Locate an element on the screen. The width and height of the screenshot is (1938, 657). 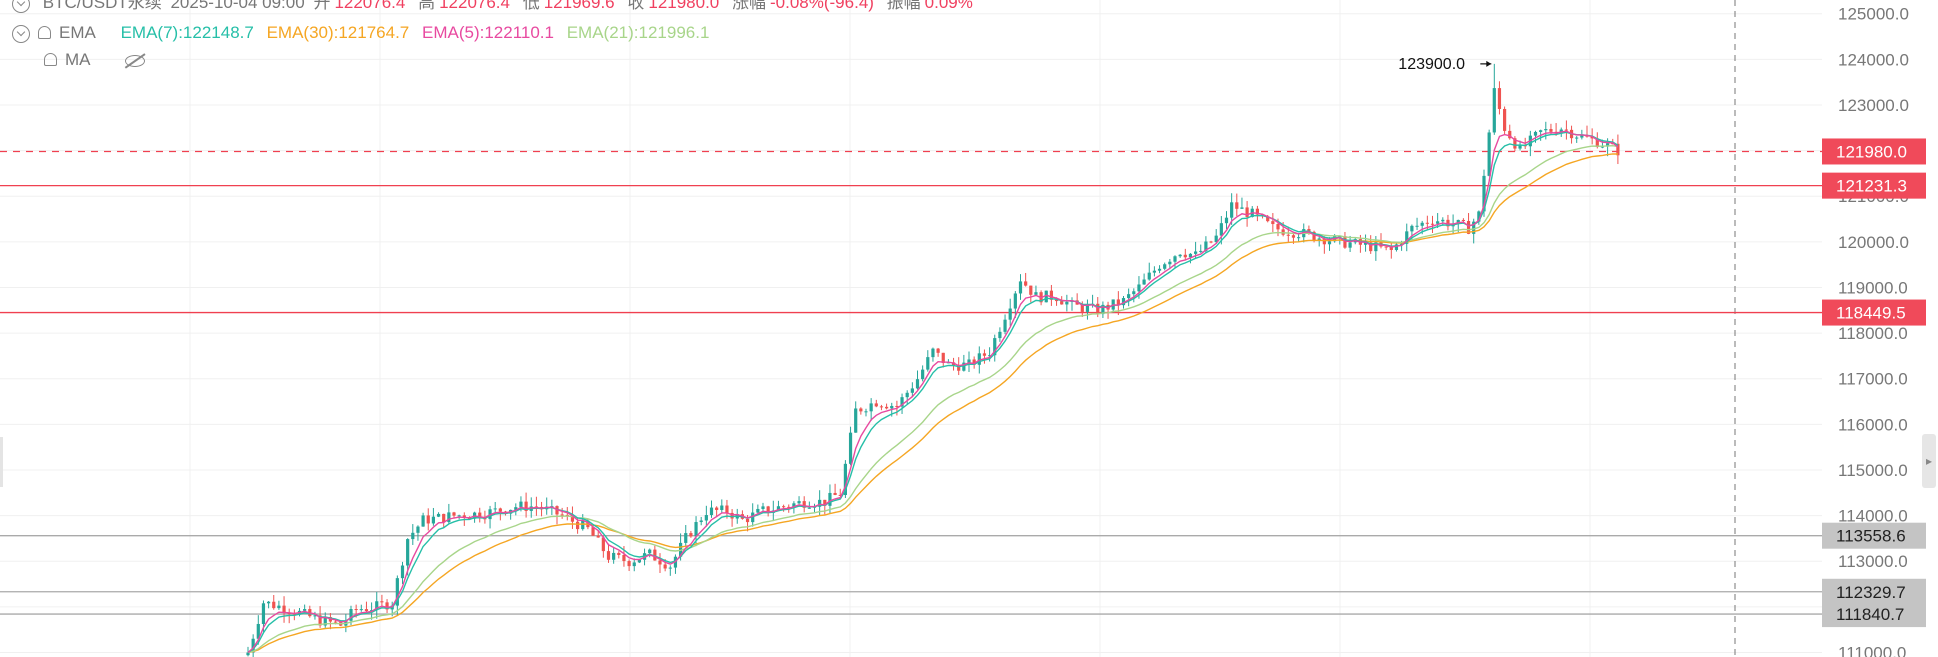
high-value: 122076.4 is located at coordinates (474, 6).